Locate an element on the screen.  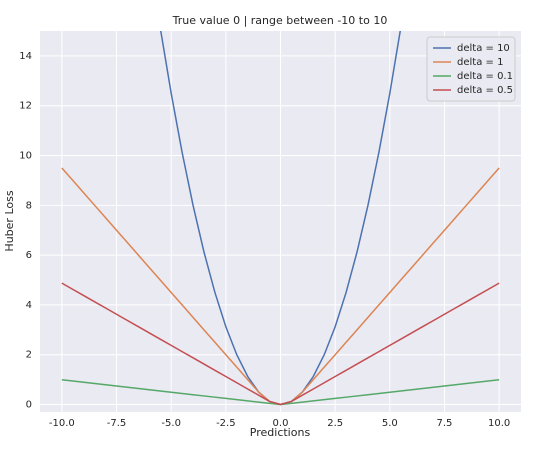
x-tick-label: 0.0 is located at coordinates (281, 423).